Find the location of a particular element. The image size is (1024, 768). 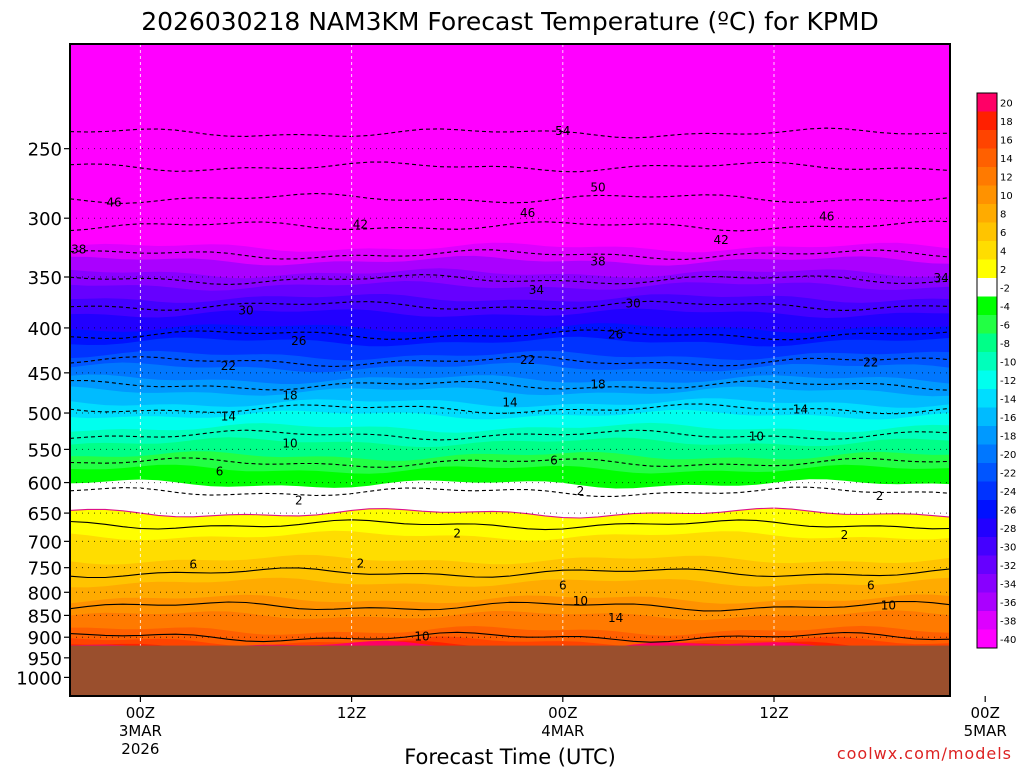

colorbar-swatch--32 is located at coordinates (987, 564).